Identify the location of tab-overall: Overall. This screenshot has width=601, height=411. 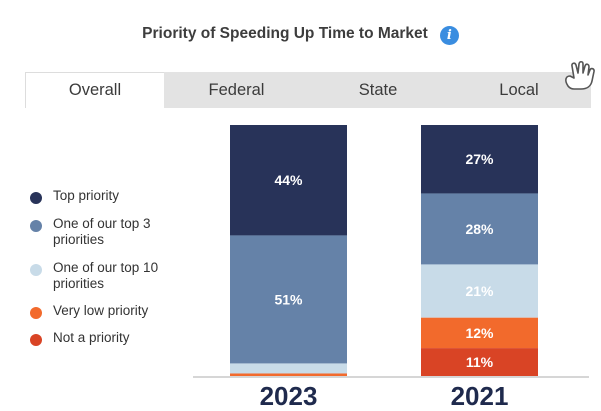
(94, 90).